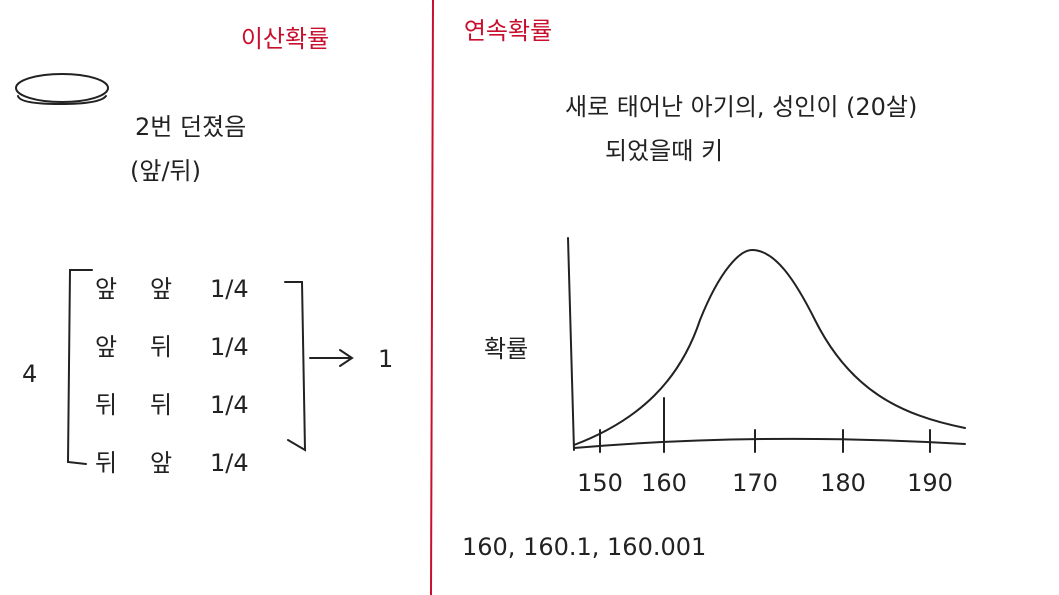 The image size is (1059, 595). Describe the element at coordinates (165, 171) in the screenshot. I see `left-note: (앞/뒤)` at that location.